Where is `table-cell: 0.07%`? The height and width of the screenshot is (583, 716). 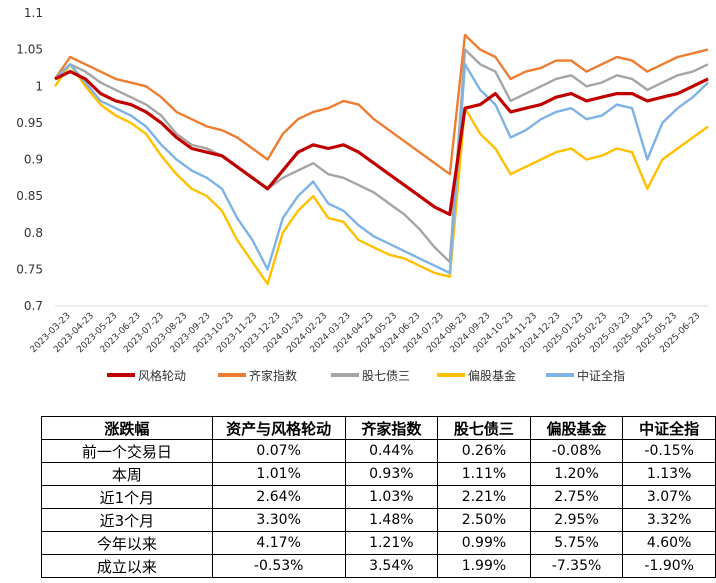 table-cell: 0.07% is located at coordinates (278, 451).